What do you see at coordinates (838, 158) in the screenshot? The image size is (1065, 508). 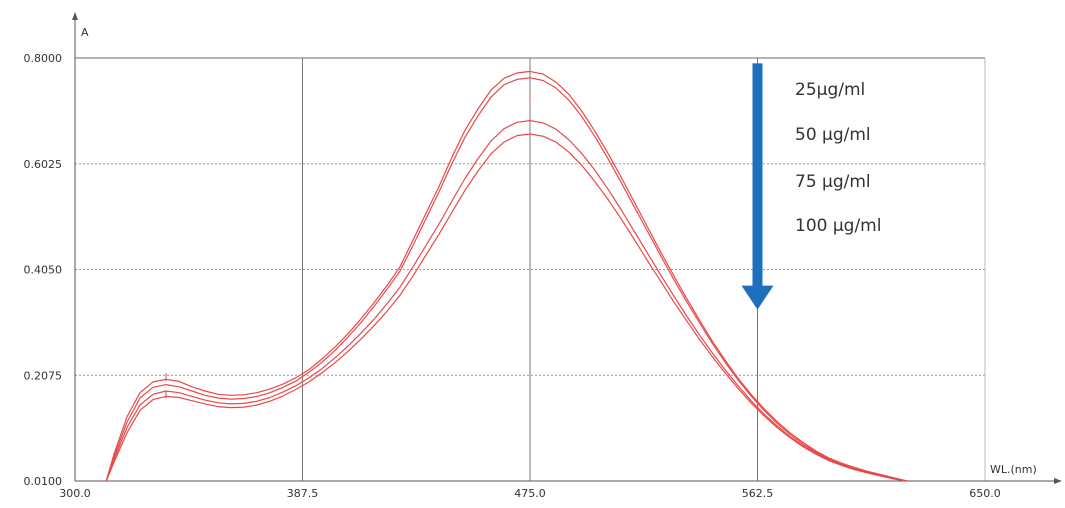 I see `concentration-labels: 25µg/ml 50 µg/ml 75 µg/ml 100 µg/ml` at bounding box center [838, 158].